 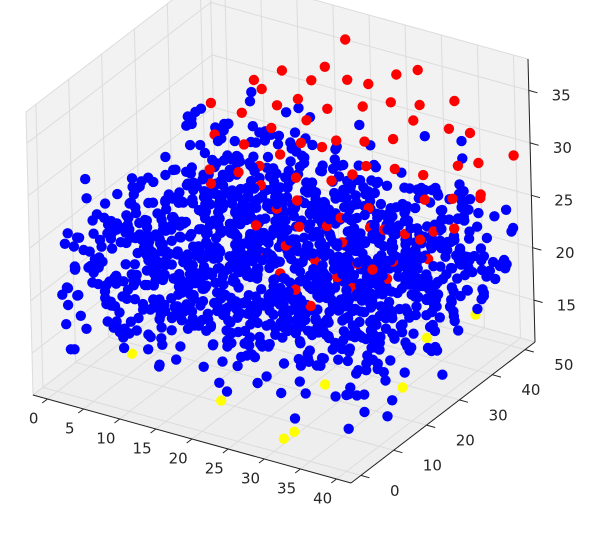 I want to click on grid-line-z, so click(x=121, y=177).